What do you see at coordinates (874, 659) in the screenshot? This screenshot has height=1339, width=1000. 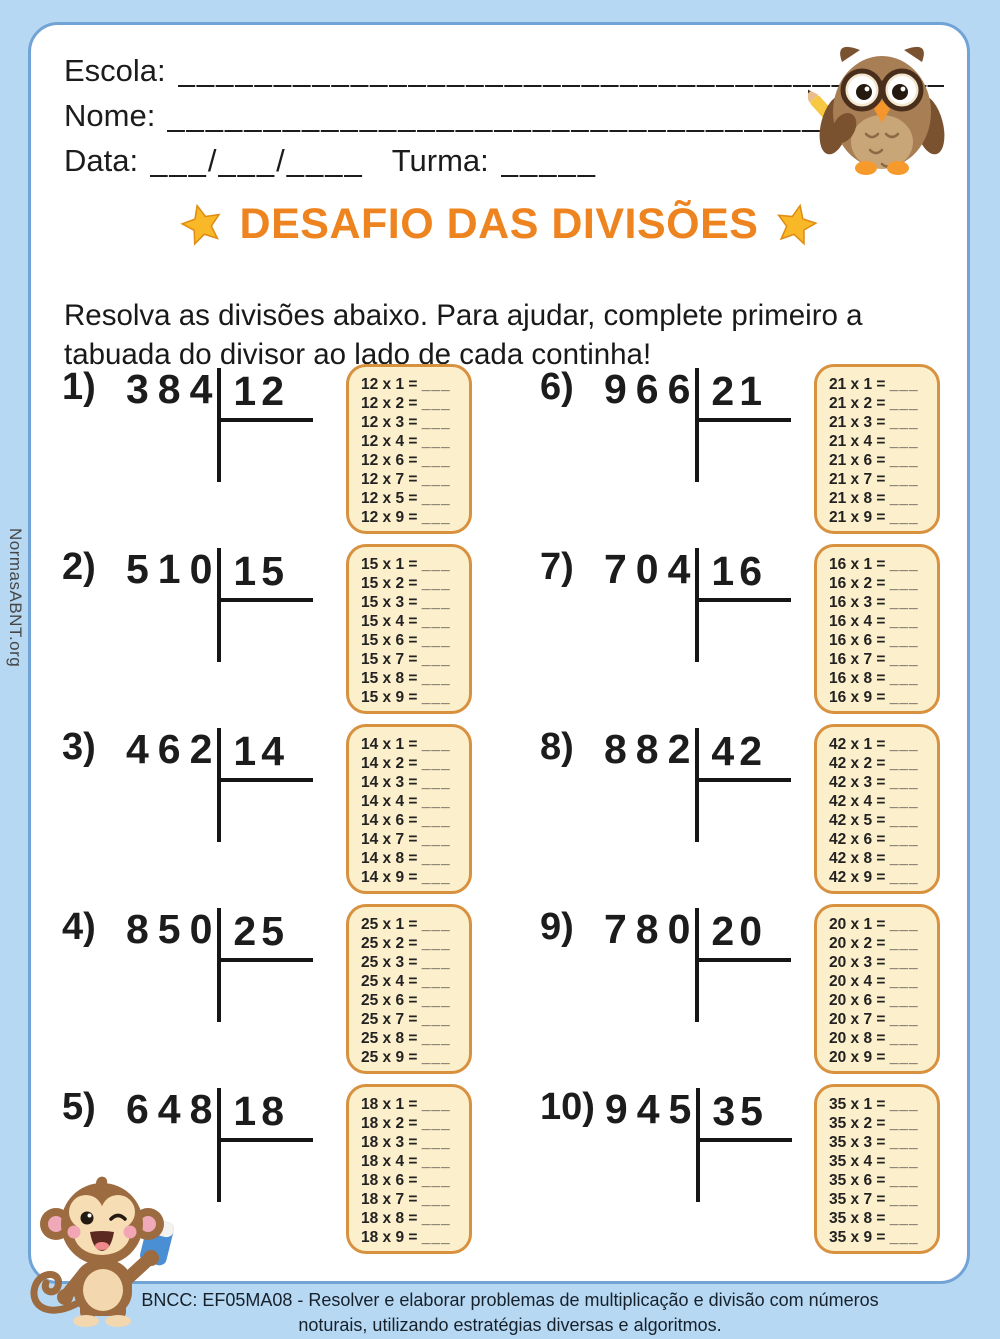 I see `tabuada-row: 16 x 7 = ___` at bounding box center [874, 659].